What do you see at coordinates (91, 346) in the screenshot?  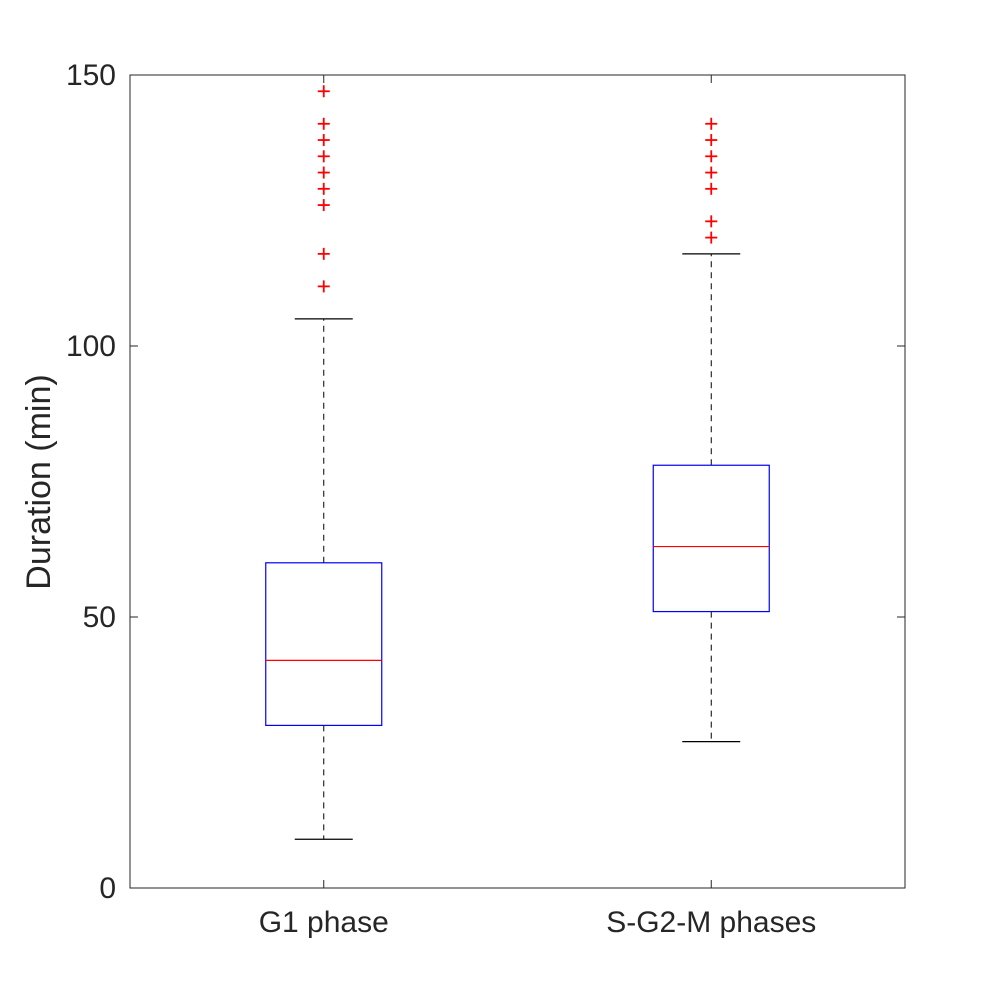 I see `y-tick-label: 100` at bounding box center [91, 346].